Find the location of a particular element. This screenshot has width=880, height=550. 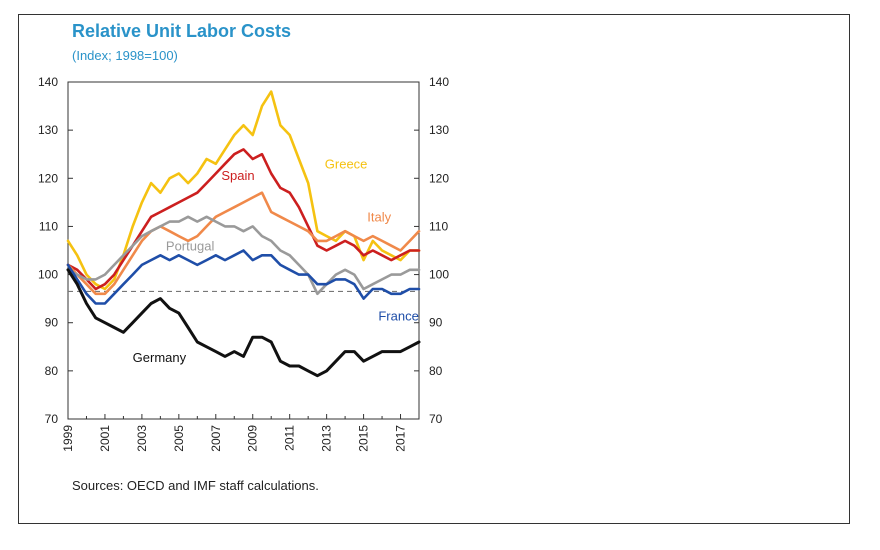

y-tick-label-left: 120 is located at coordinates (48, 178).